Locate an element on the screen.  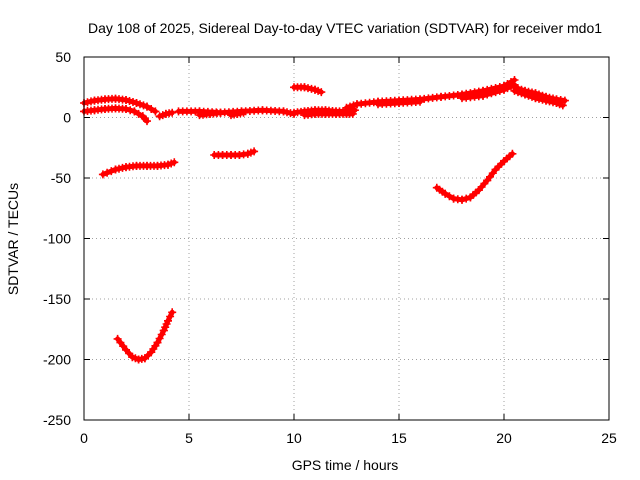
x-tick-label: 15 is located at coordinates (399, 438).